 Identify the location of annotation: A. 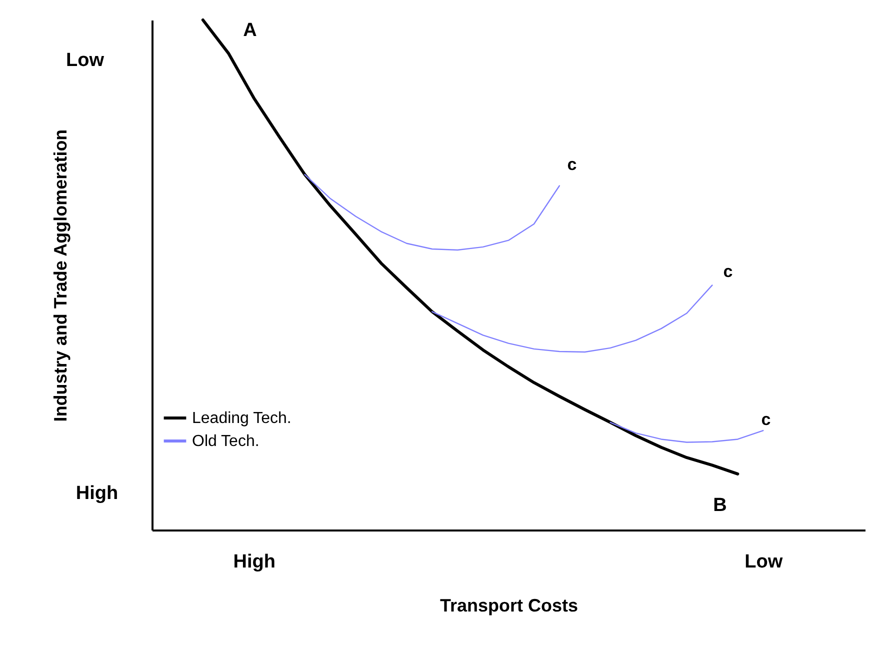
(250, 30).